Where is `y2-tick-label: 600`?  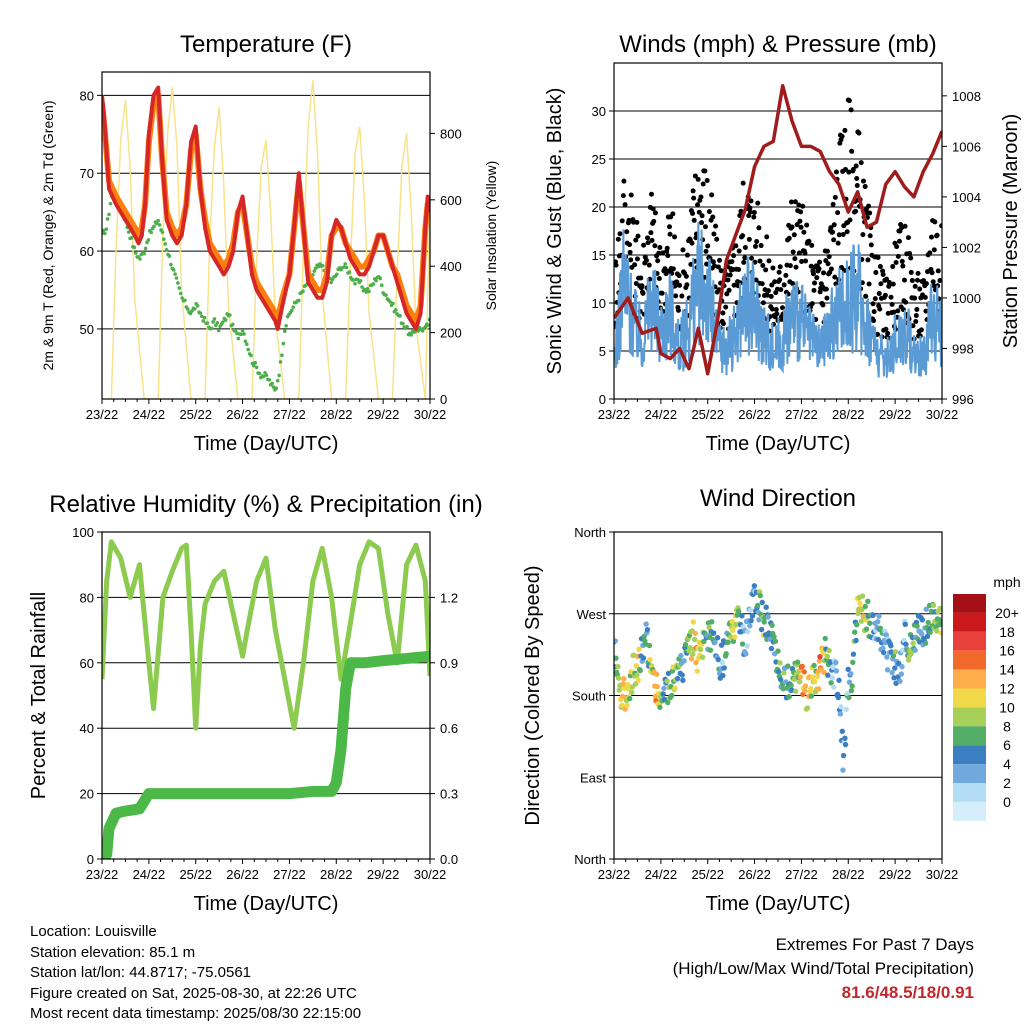
y2-tick-label: 600 is located at coordinates (451, 200).